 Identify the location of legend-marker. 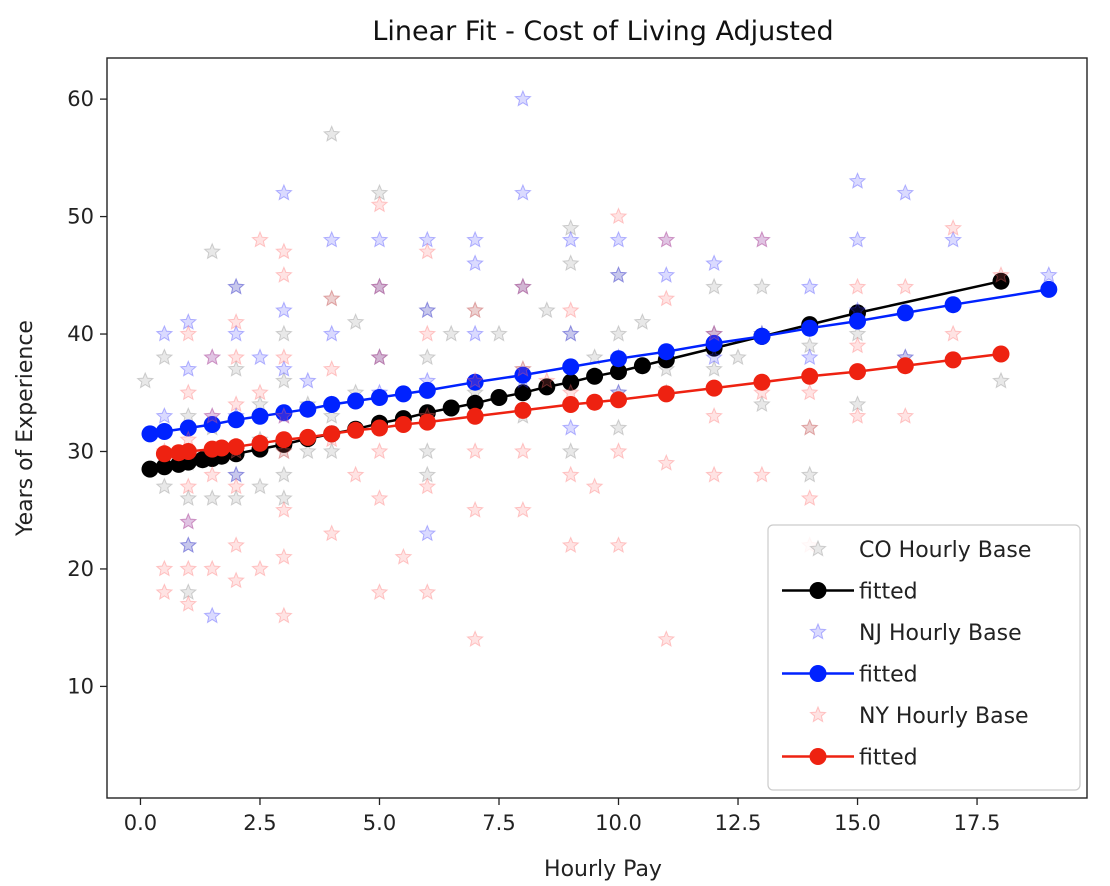
(818, 673).